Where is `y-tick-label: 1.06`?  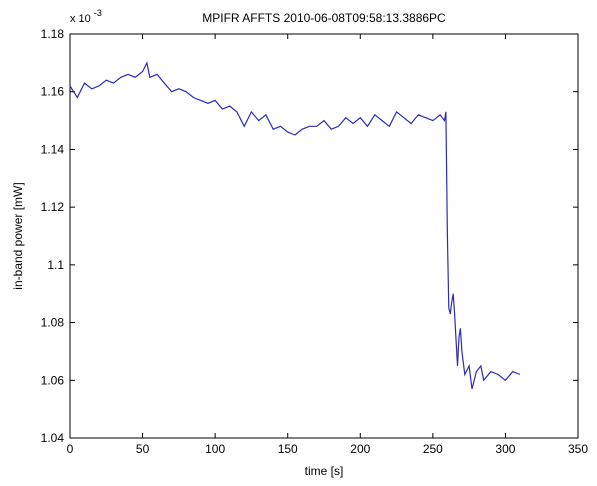 y-tick-label: 1.06 is located at coordinates (53, 380).